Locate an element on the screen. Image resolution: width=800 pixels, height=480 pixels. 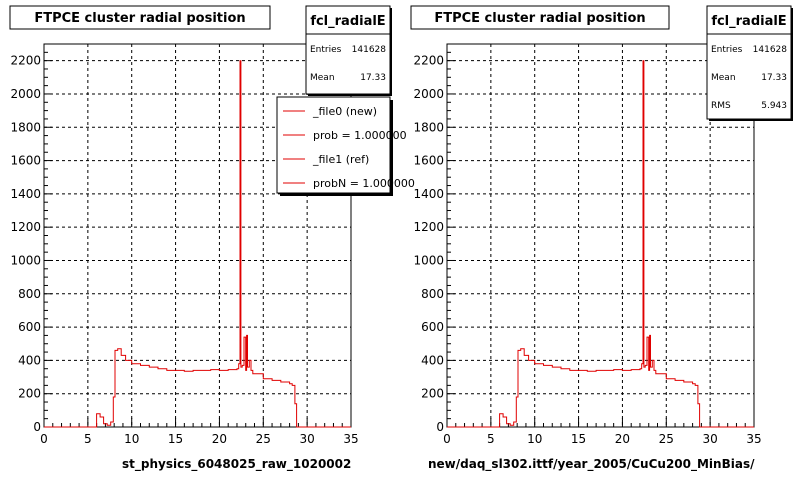
legend-box is located at coordinates (333, 145).